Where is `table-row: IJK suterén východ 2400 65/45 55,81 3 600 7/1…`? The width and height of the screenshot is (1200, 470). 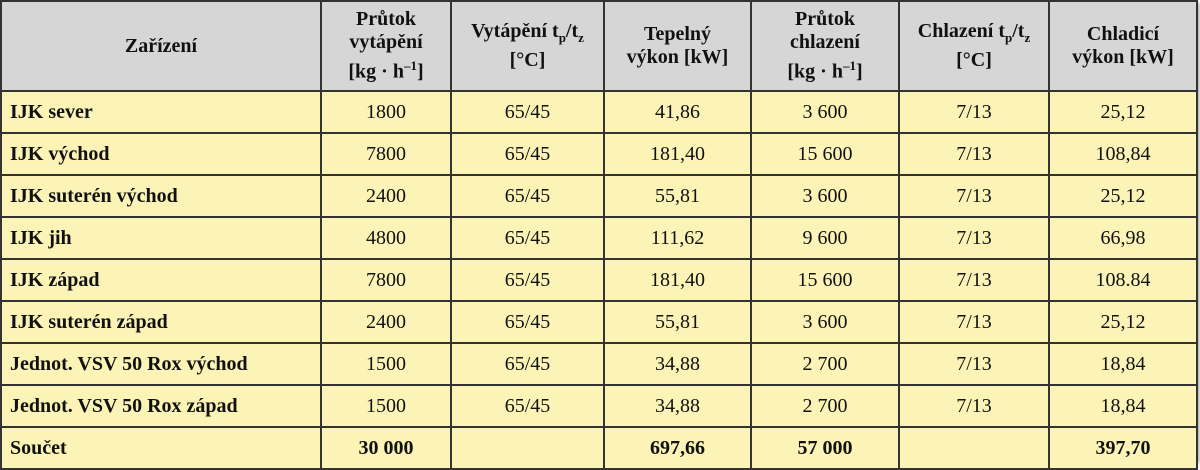
table-row: IJK suterén východ 2400 65/45 55,81 3 600 7/1… is located at coordinates (599, 196).